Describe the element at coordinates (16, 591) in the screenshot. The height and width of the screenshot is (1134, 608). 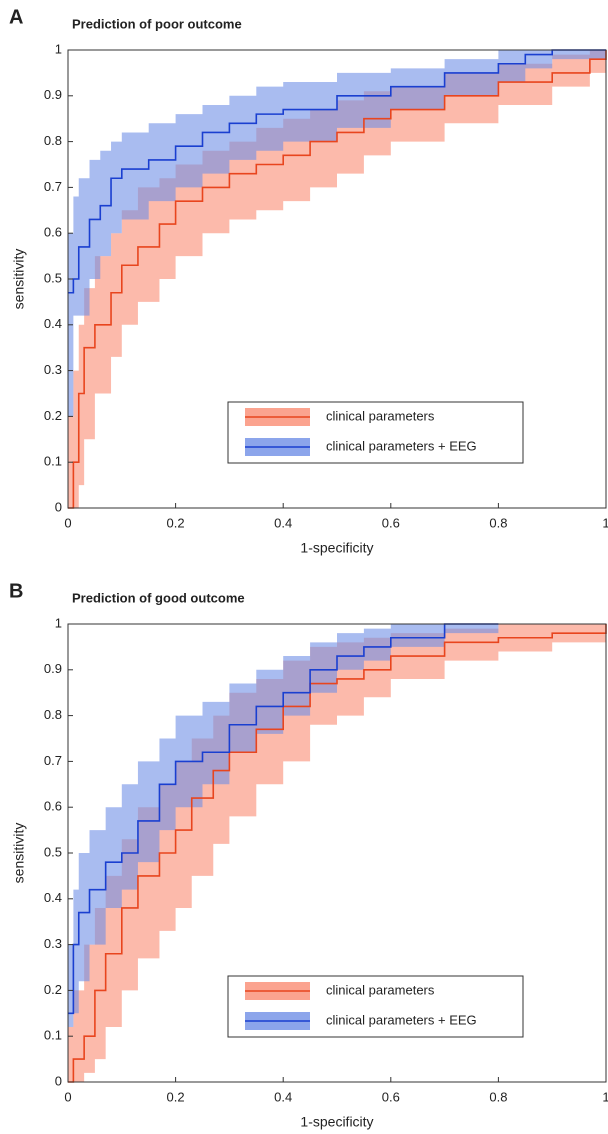
I see `panel-label: B` at that location.